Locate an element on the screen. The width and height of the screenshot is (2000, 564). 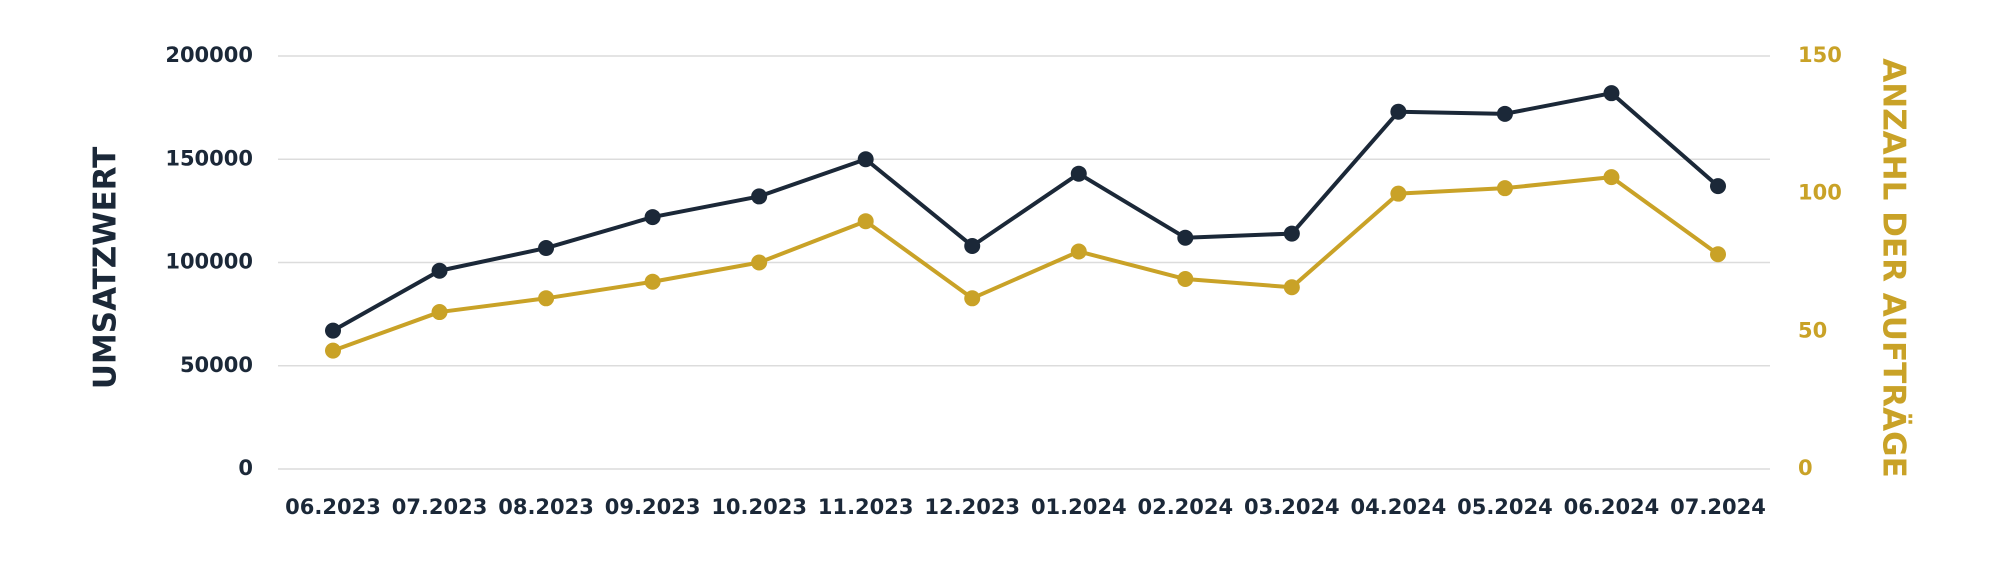
y2-tick-label: 0 is located at coordinates (1805, 468).